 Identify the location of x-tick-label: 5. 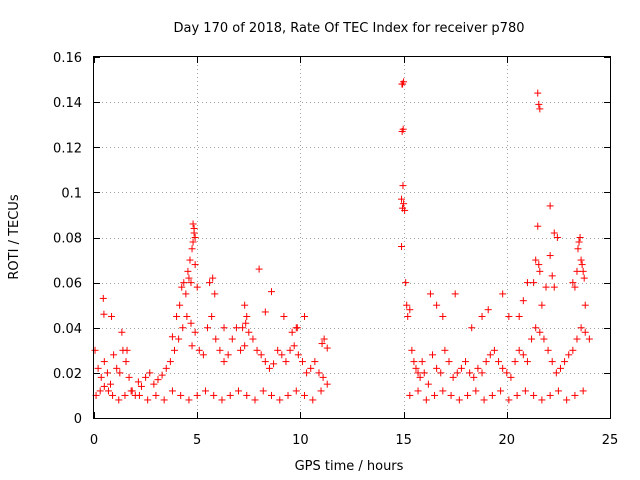
(197, 440).